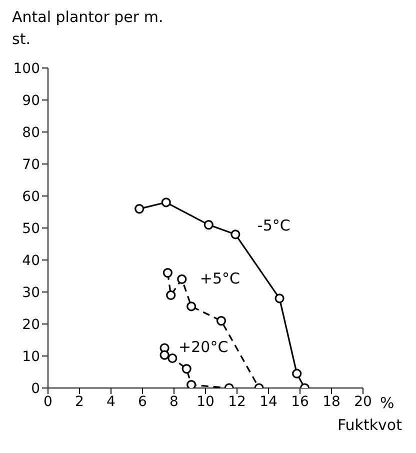  Describe the element at coordinates (31, 228) in the screenshot. I see `y-tick-label: 50` at that location.